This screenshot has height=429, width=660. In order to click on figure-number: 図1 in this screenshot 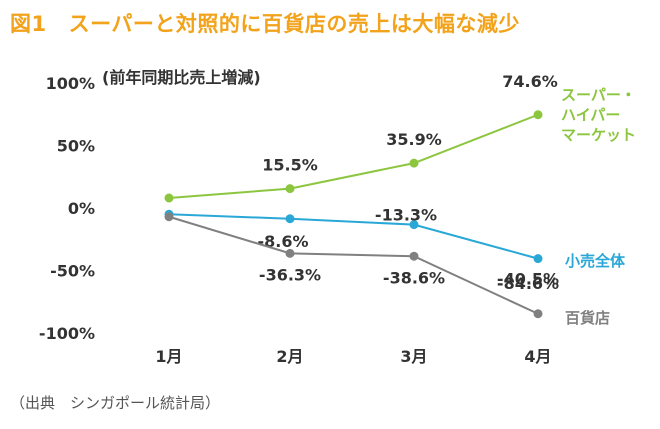, I will do `click(28, 24)`.